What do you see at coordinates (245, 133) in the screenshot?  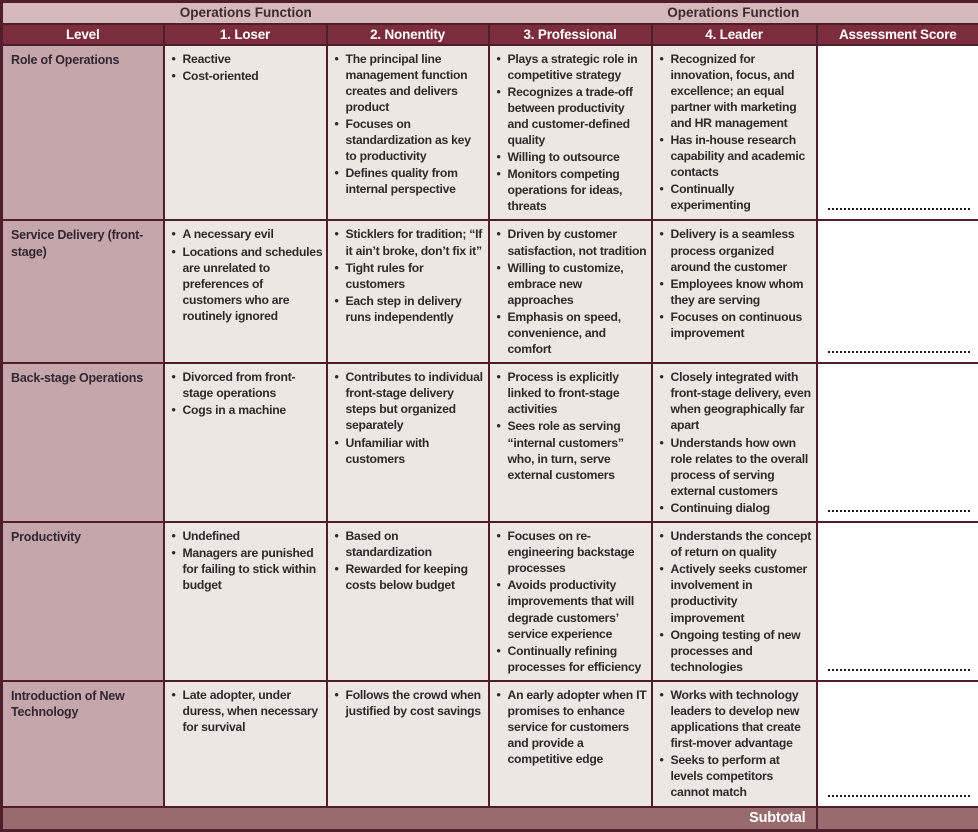 I see `loser-cell: Reactive Cost-oriented` at bounding box center [245, 133].